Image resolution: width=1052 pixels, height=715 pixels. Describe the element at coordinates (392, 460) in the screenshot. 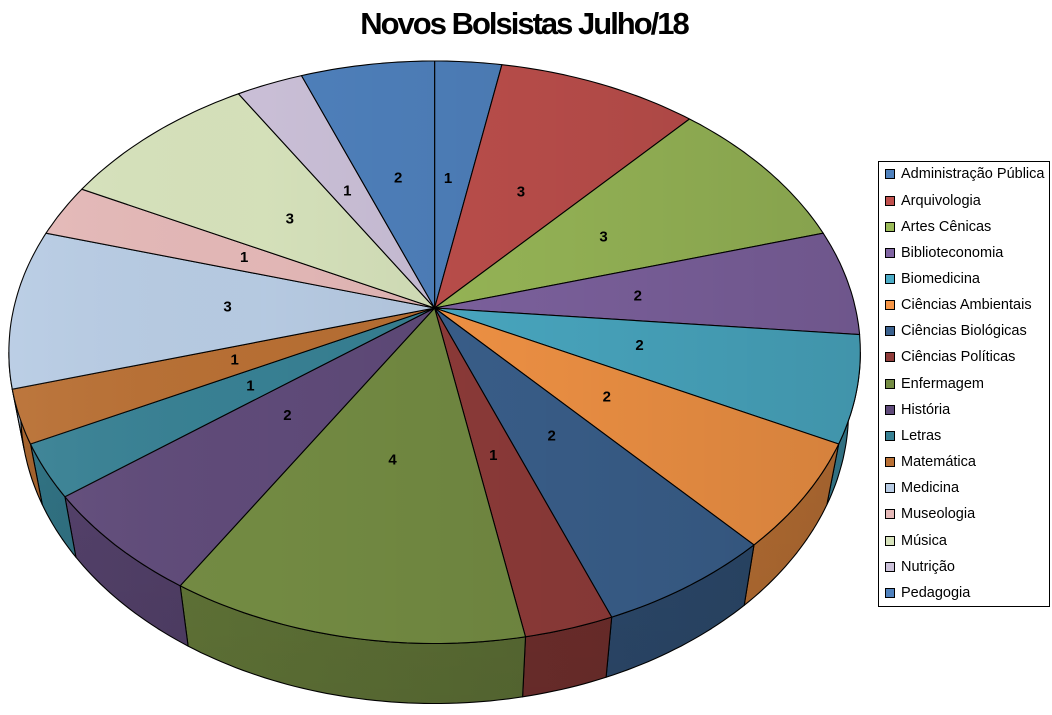

I see `svg-text: 4` at that location.